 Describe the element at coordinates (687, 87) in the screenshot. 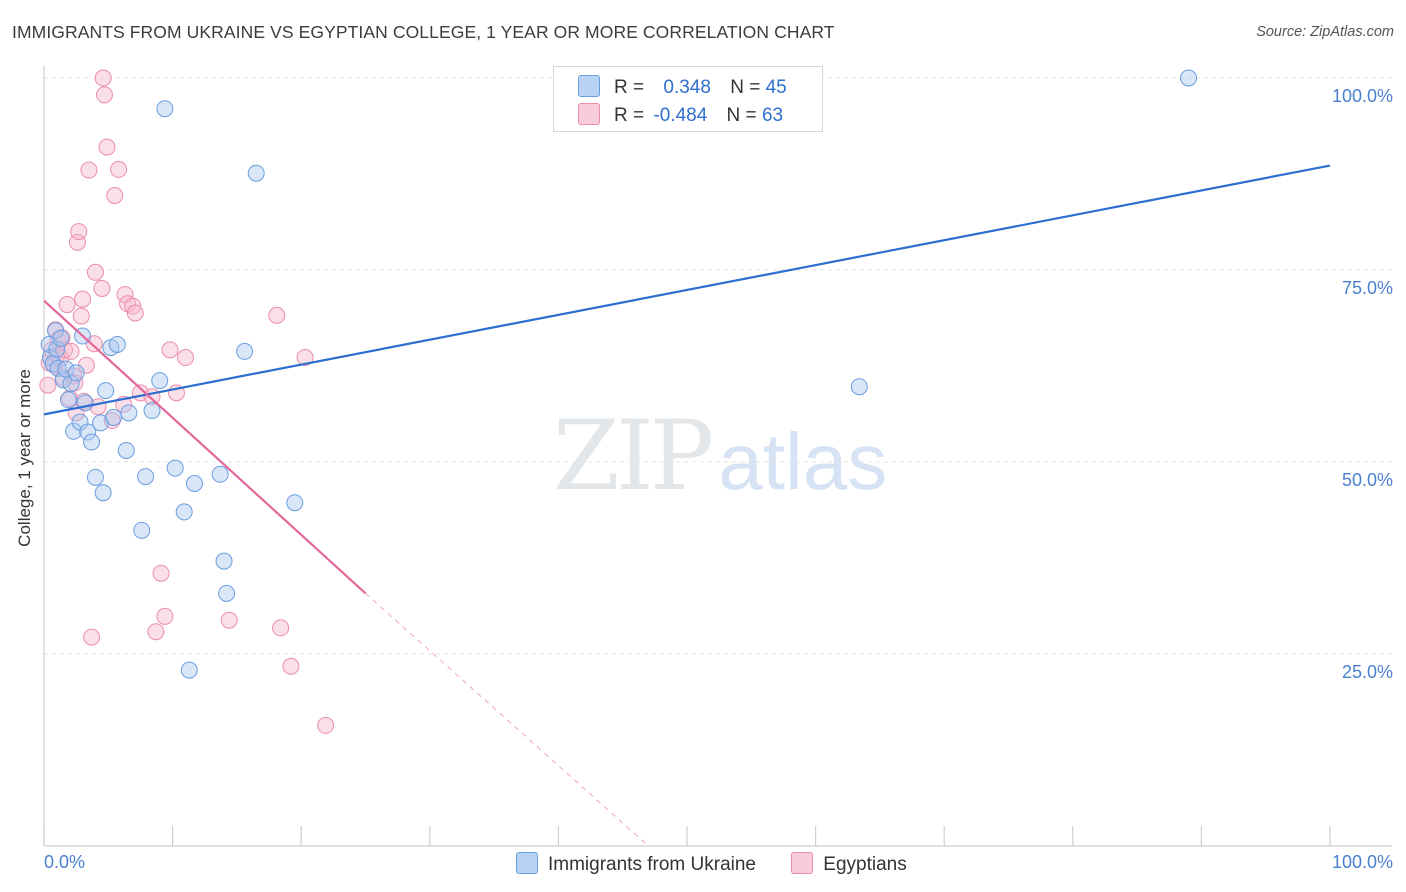

I see `legend-r-value-ukraine: 0.348` at that location.